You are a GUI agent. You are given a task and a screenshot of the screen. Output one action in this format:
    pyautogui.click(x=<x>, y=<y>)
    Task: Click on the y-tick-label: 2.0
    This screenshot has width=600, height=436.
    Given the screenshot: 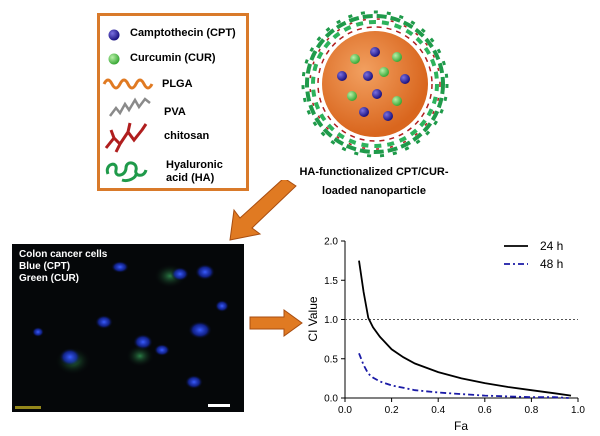 What is the action you would take?
    pyautogui.click(x=331, y=242)
    